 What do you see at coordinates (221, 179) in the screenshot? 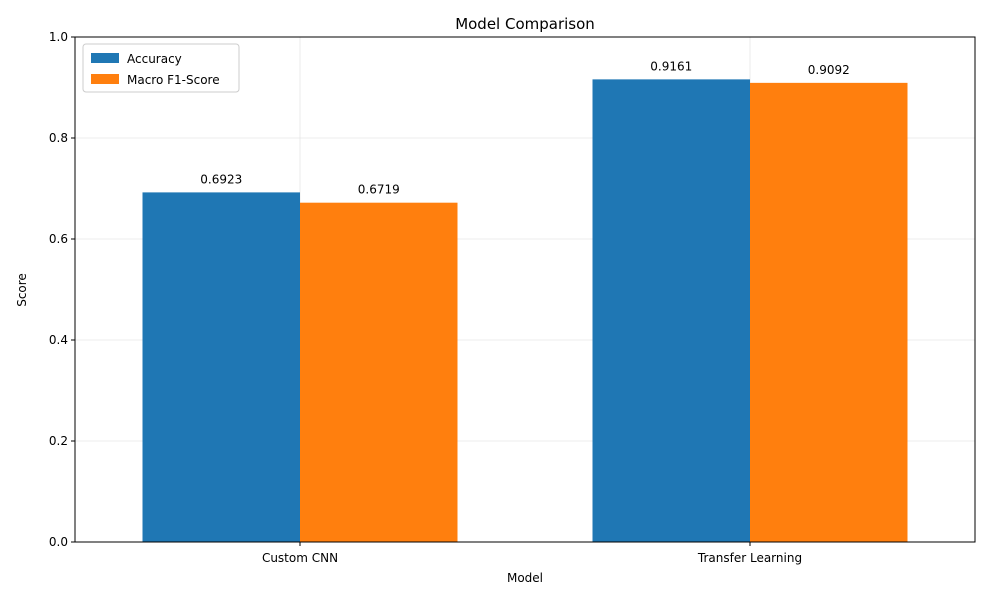
I see `bar-value-label: 0.6923` at bounding box center [221, 179].